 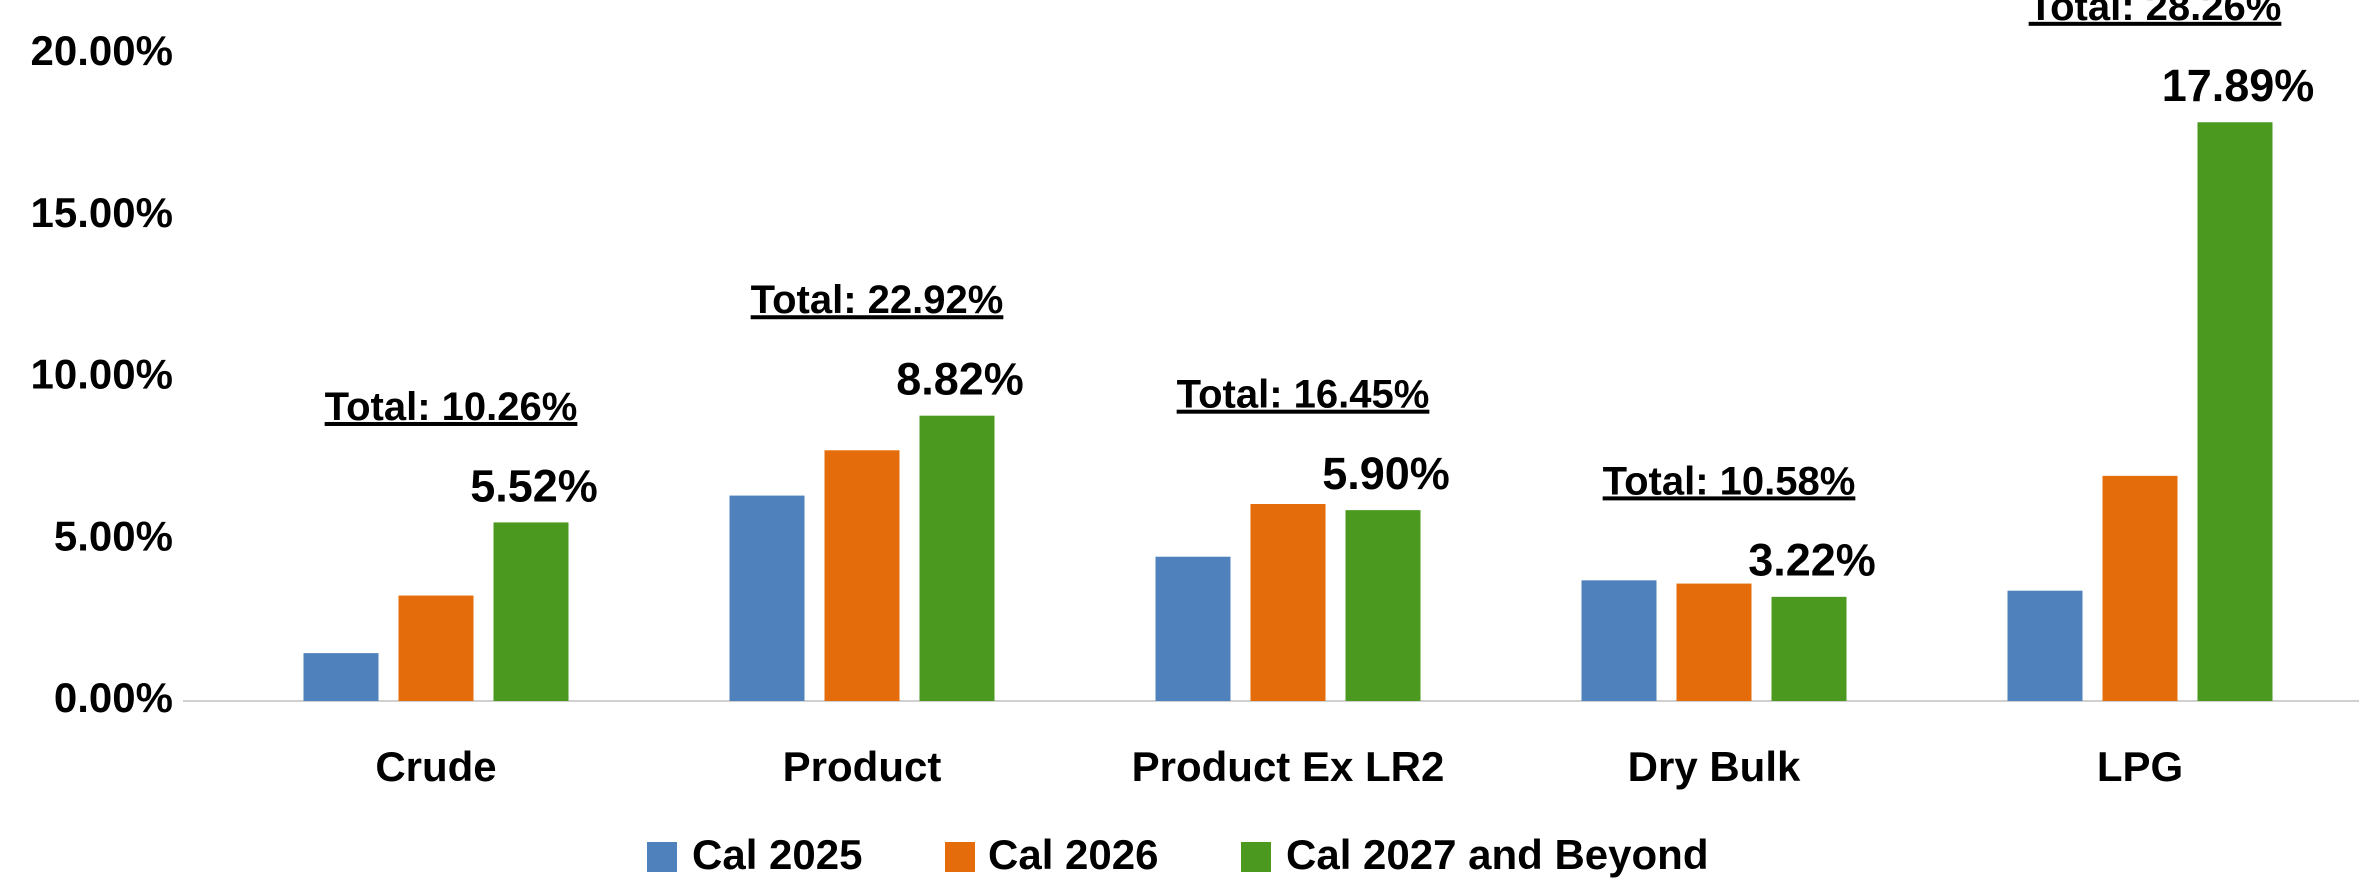 What do you see at coordinates (1714, 766) in the screenshot?
I see `x-tick-label: Dry Bulk` at bounding box center [1714, 766].